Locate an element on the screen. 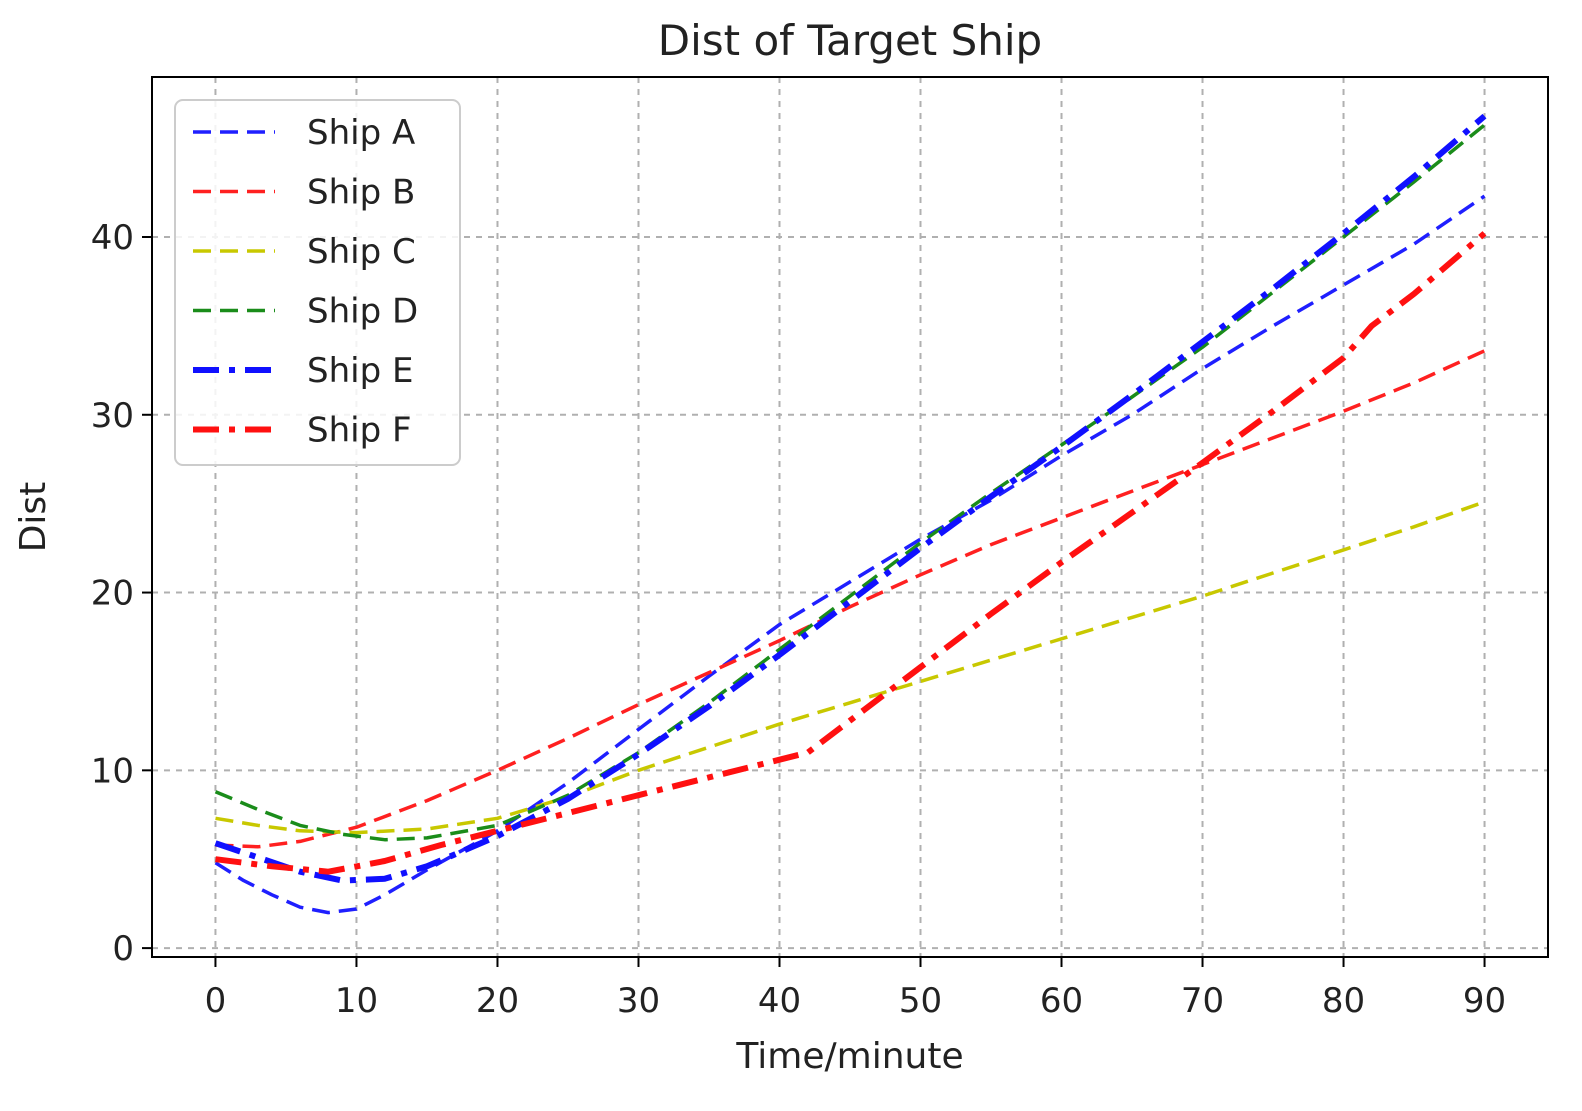 This screenshot has height=1111, width=1582. x-tick-label: 90 is located at coordinates (1484, 1001).